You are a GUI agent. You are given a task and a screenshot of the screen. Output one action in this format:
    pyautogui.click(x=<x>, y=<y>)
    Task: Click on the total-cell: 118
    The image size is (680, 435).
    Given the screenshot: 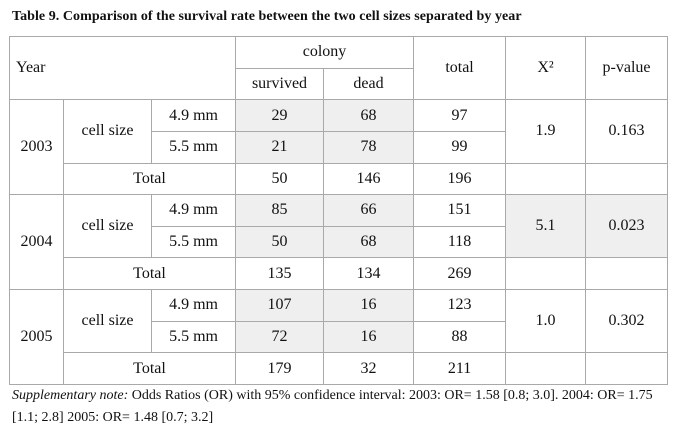 What is the action you would take?
    pyautogui.click(x=460, y=242)
    